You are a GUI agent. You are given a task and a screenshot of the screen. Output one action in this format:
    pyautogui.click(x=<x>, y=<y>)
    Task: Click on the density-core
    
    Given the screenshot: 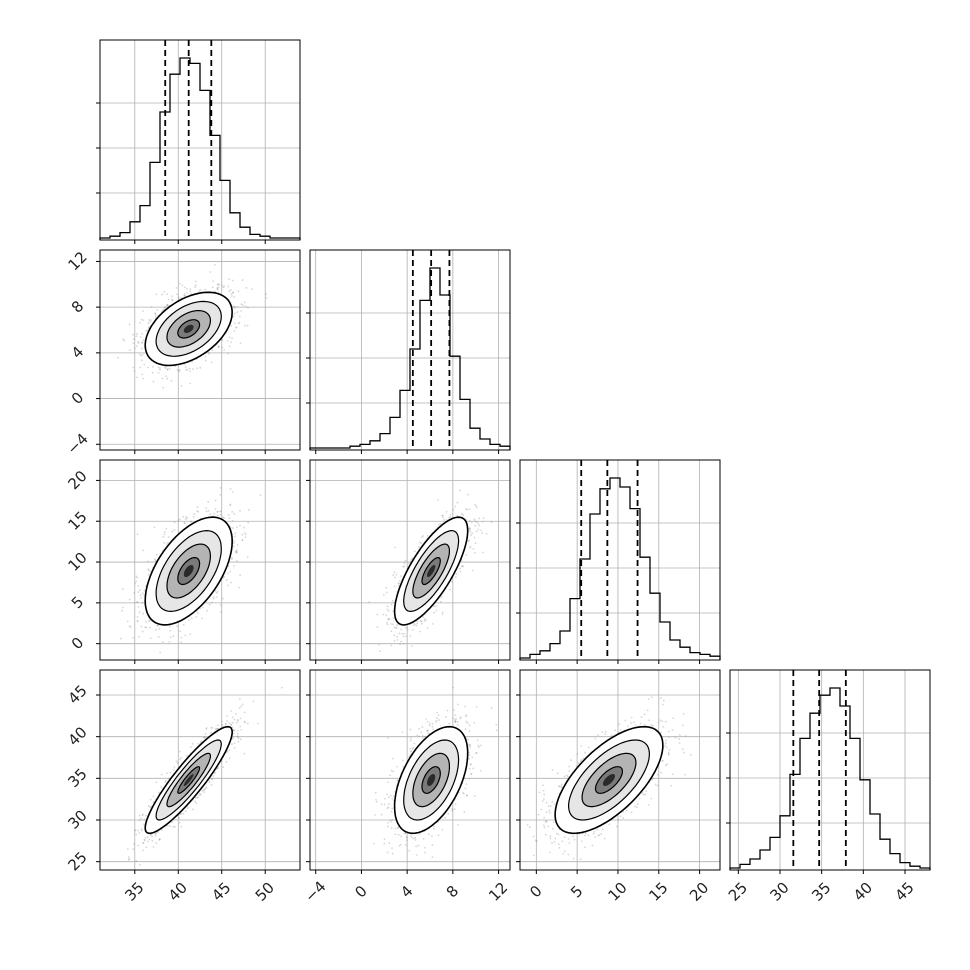 What is the action you would take?
    pyautogui.click(x=431, y=571)
    